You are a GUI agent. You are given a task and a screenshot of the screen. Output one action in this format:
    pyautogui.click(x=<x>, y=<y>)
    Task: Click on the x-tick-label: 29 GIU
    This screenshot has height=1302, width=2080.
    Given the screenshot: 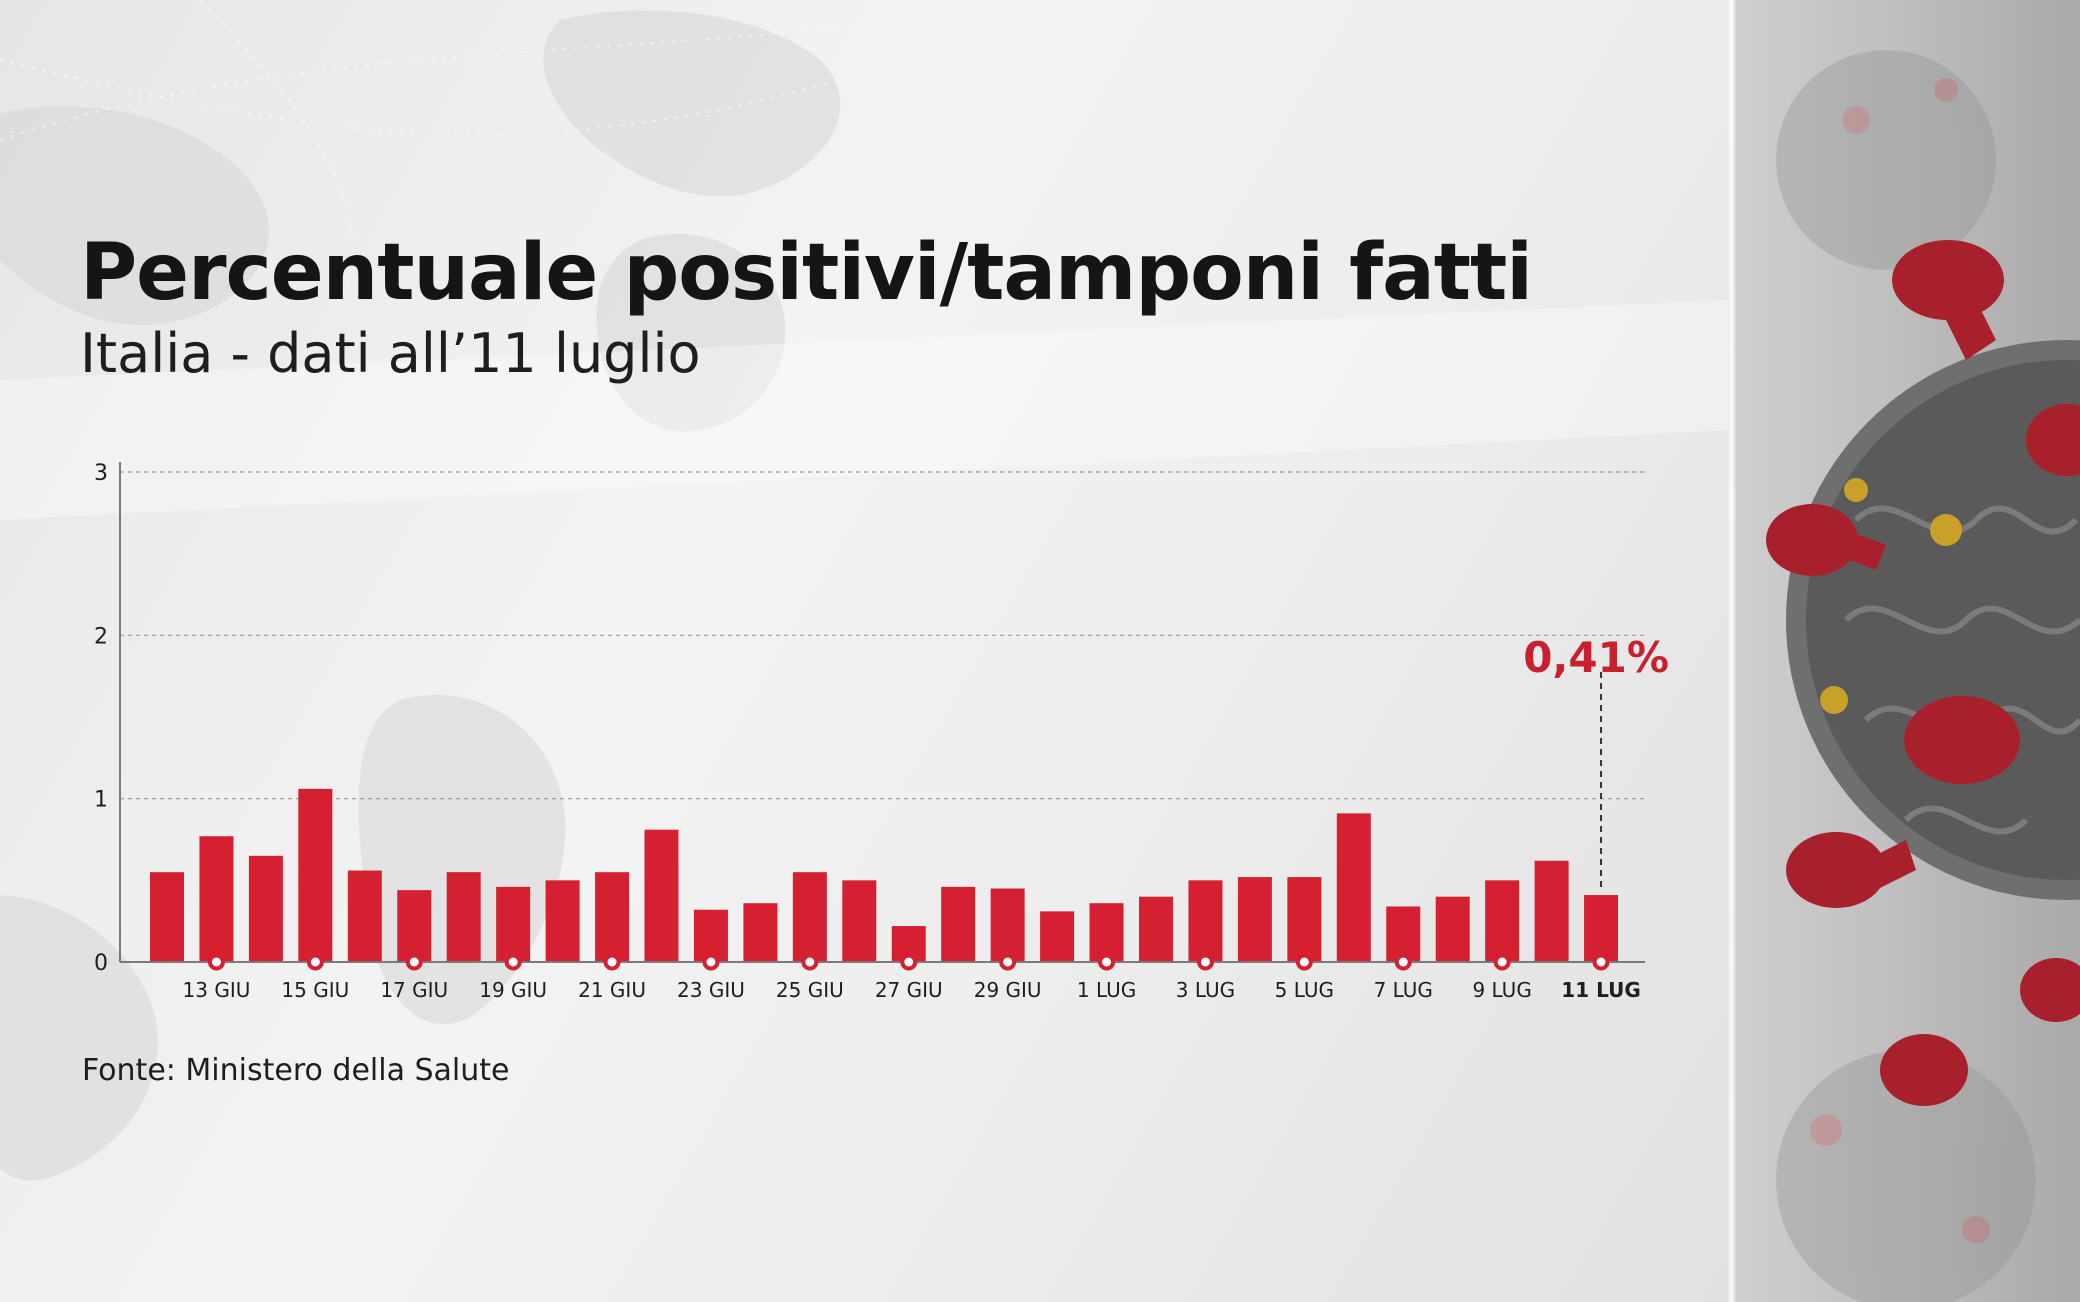 What is the action you would take?
    pyautogui.click(x=1008, y=990)
    